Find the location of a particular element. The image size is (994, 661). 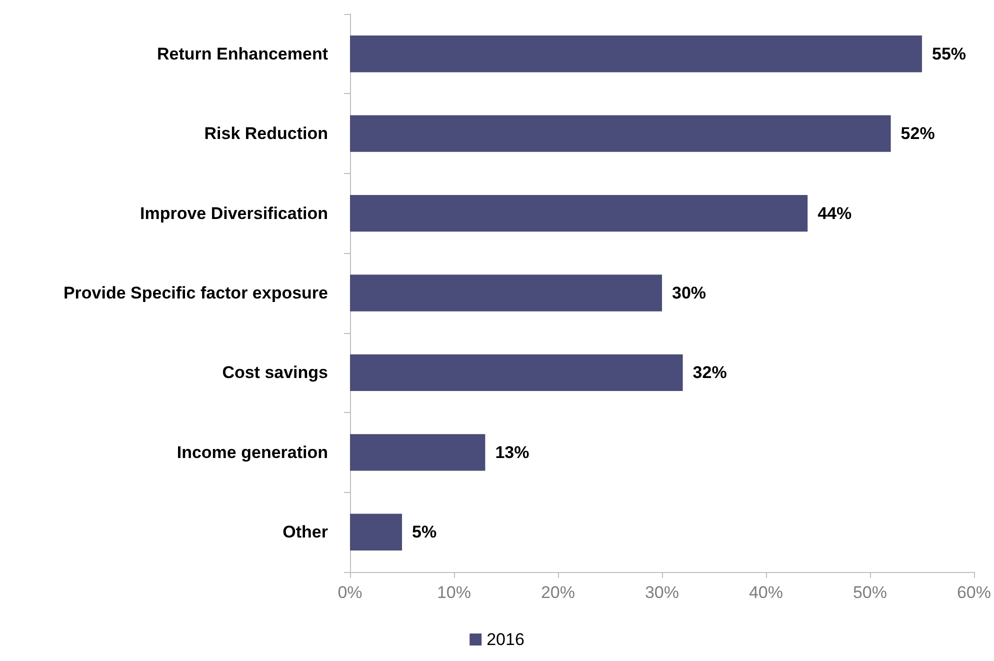

data-label: 5% is located at coordinates (424, 532).